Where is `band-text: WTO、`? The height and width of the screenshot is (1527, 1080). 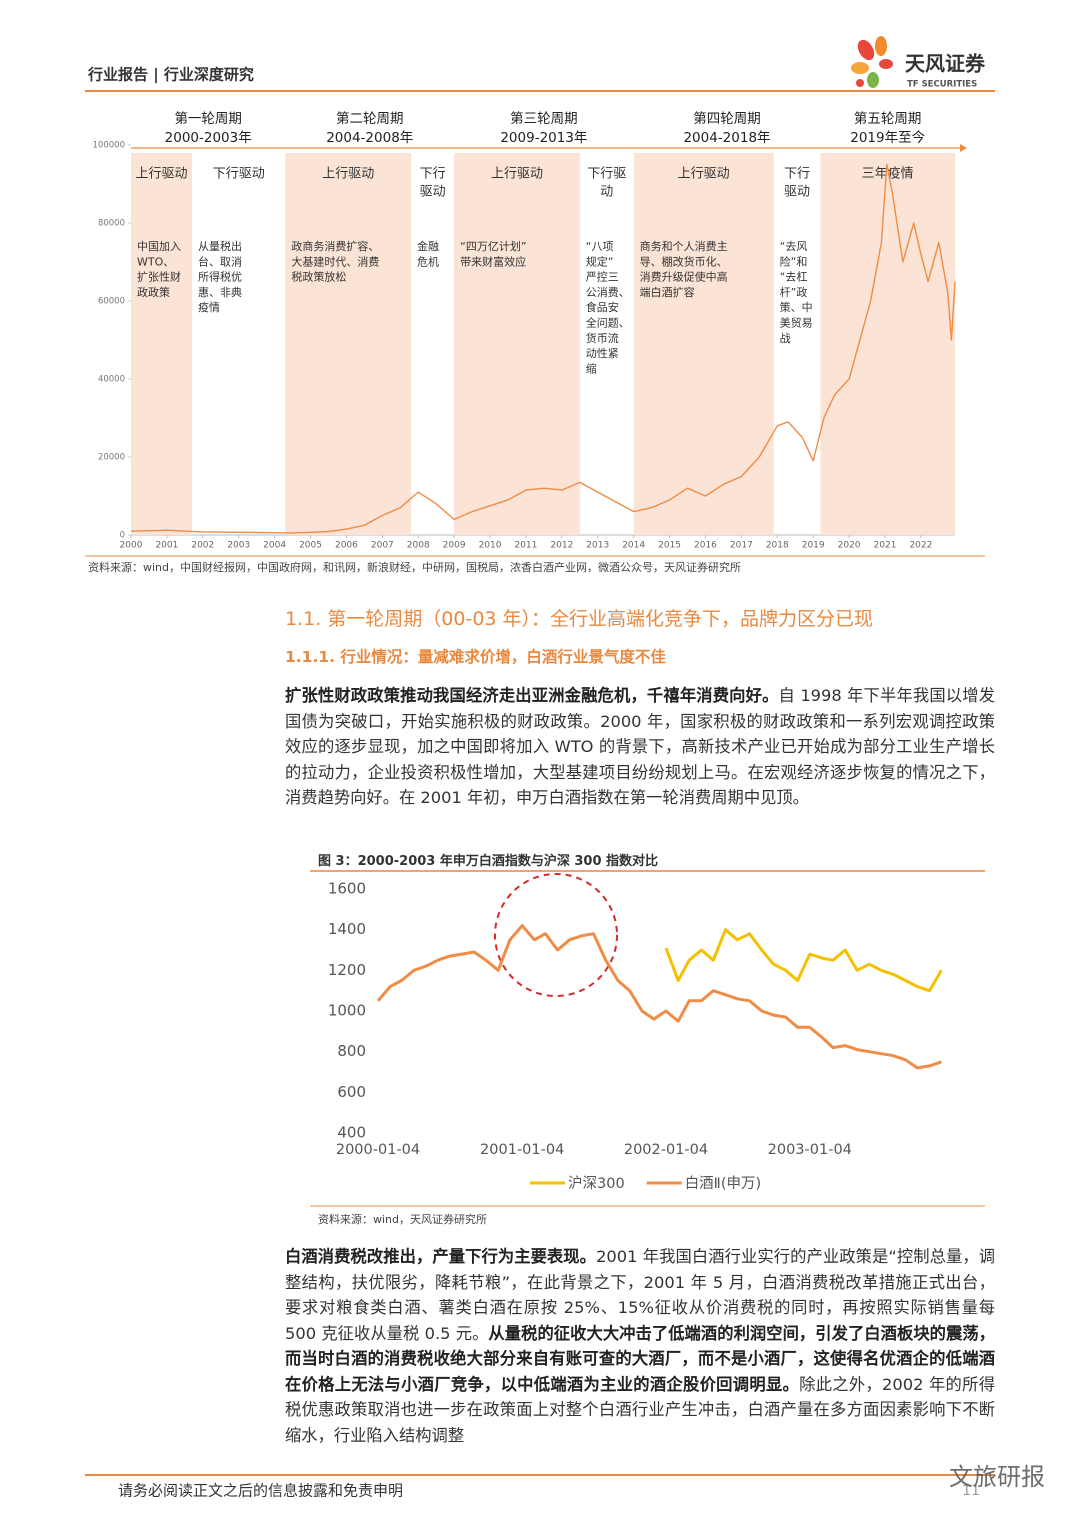 band-text: WTO、 is located at coordinates (155, 261).